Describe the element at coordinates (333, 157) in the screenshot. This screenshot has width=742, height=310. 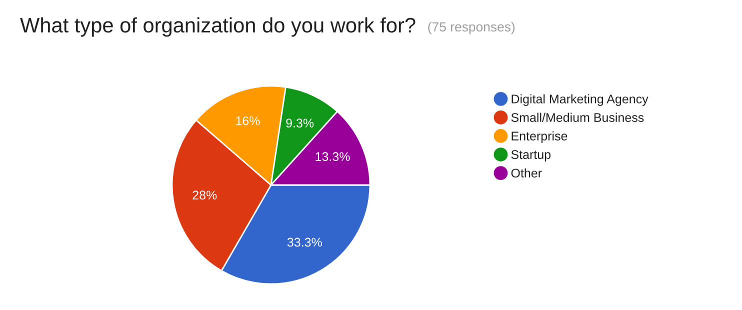
I see `data-label: 13.3%` at that location.